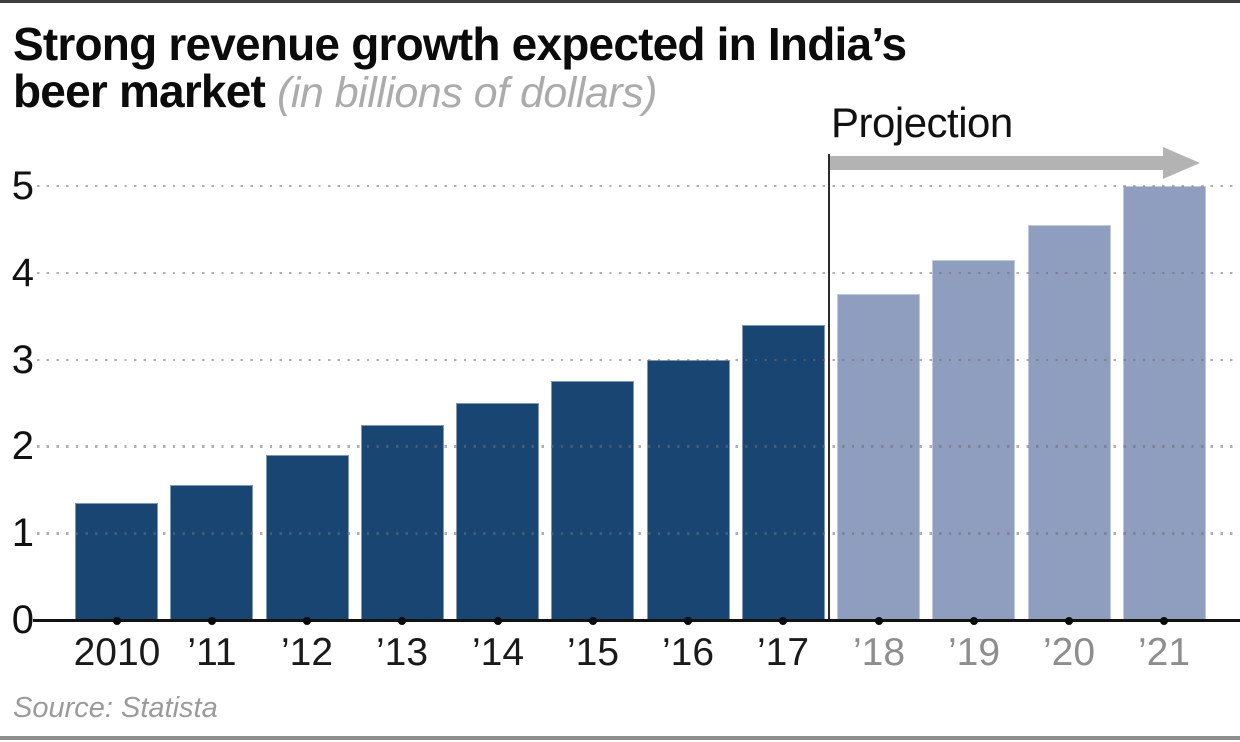  Describe the element at coordinates (688, 652) in the screenshot. I see `x-tick-label-16: ’16` at that location.